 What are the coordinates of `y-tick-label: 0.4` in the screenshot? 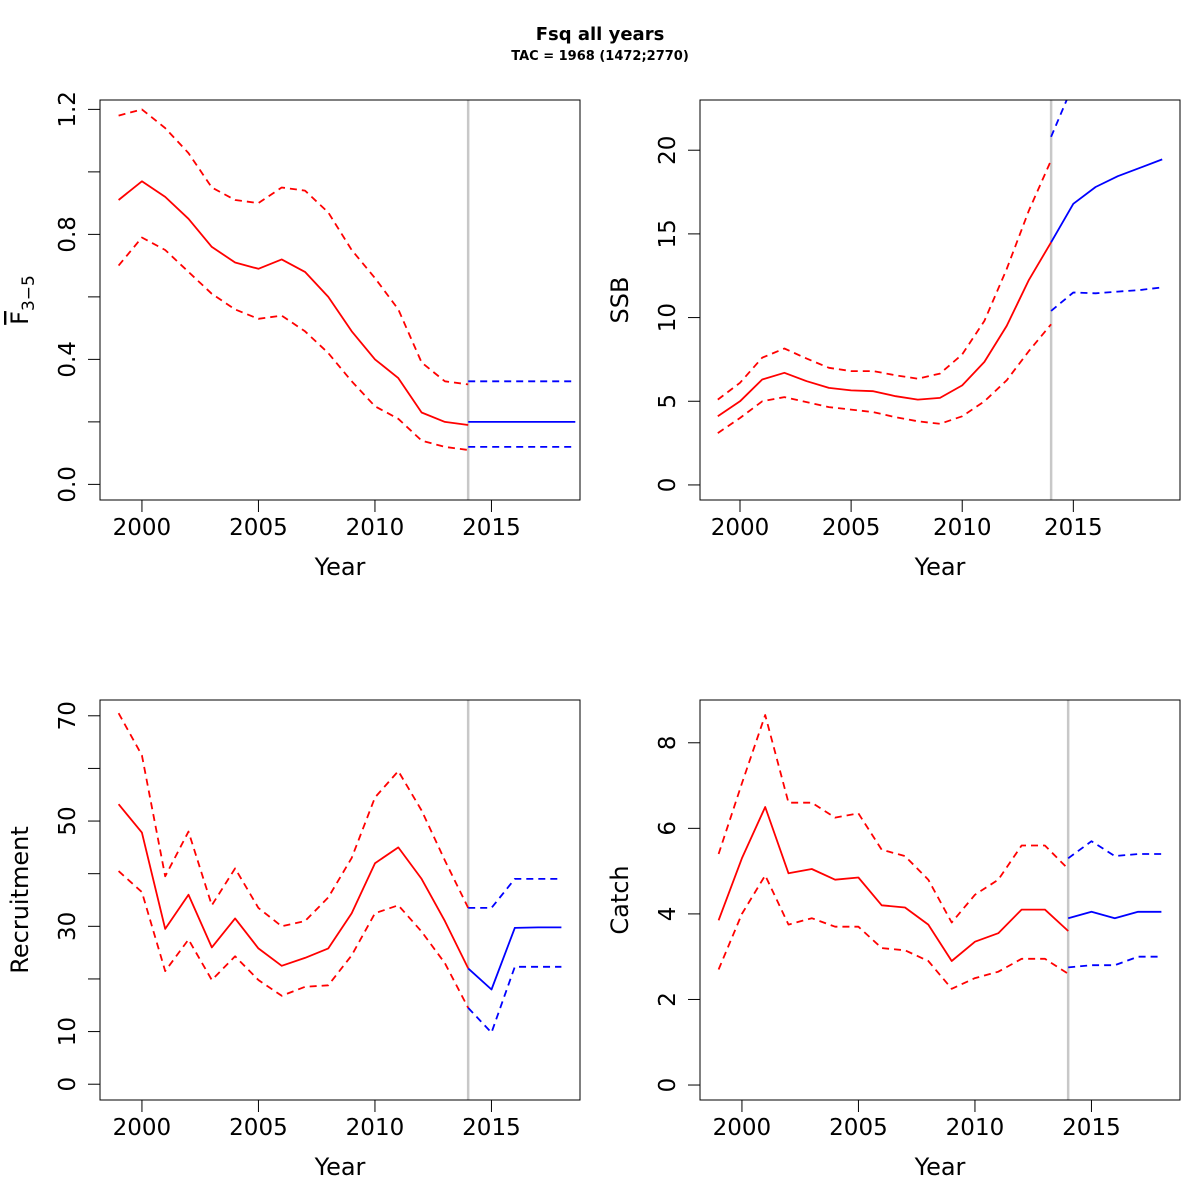 It's located at (68, 359).